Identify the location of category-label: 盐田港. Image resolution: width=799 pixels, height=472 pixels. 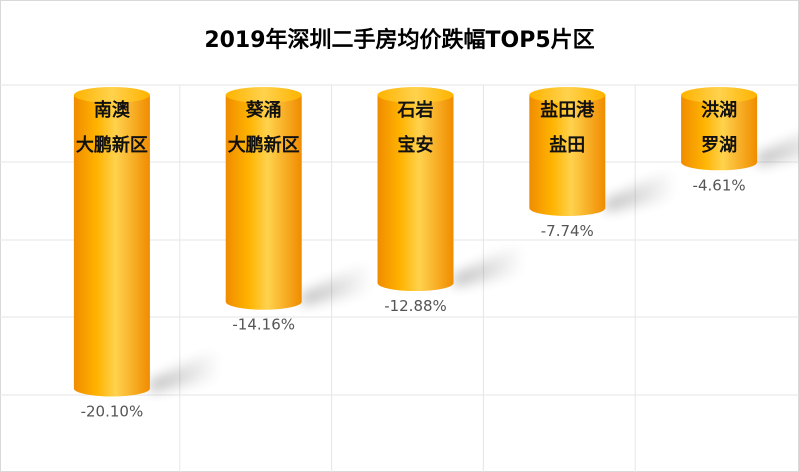
(567, 110).